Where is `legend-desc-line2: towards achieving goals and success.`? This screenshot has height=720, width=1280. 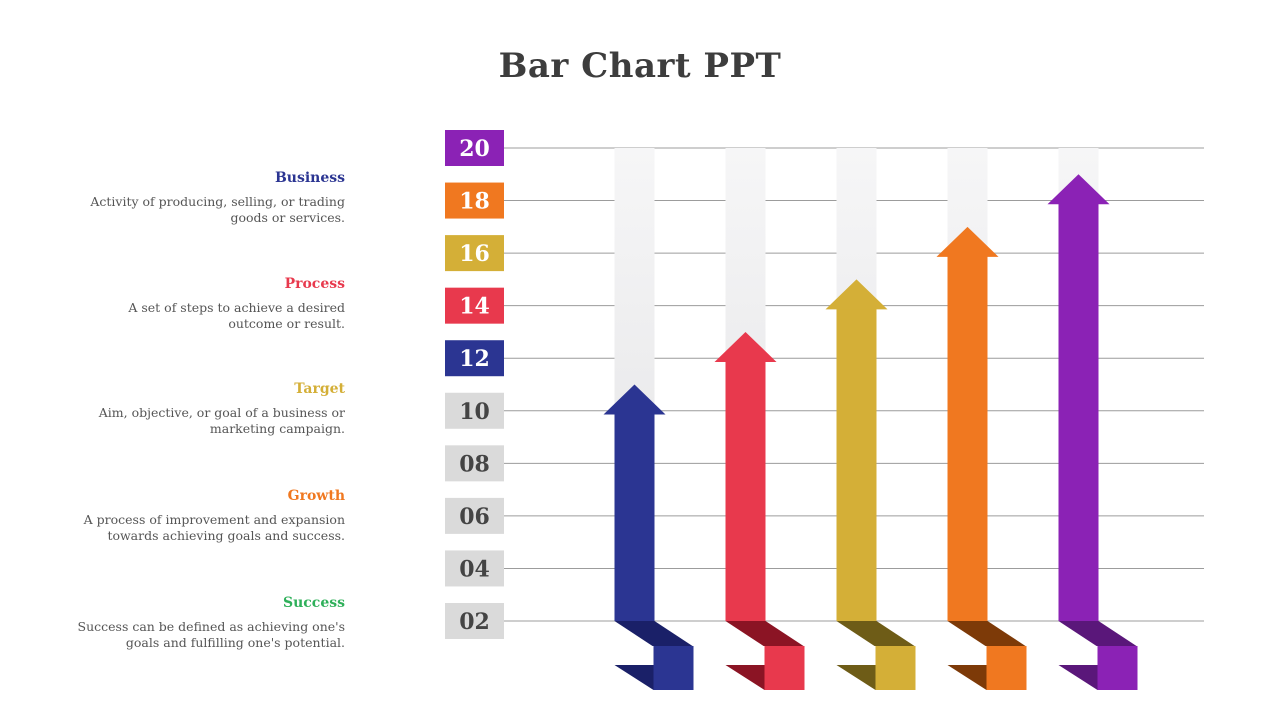
legend-desc-line2: towards achieving goals and success. is located at coordinates (226, 535).